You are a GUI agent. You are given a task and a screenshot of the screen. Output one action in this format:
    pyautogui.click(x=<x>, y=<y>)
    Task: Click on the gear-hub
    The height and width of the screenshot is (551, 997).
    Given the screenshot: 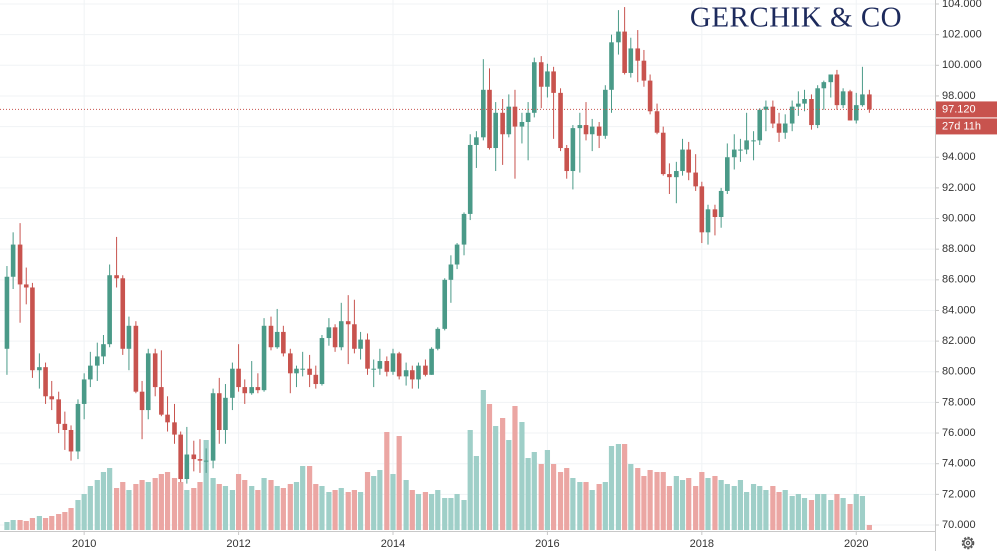 What is the action you would take?
    pyautogui.click(x=968, y=543)
    